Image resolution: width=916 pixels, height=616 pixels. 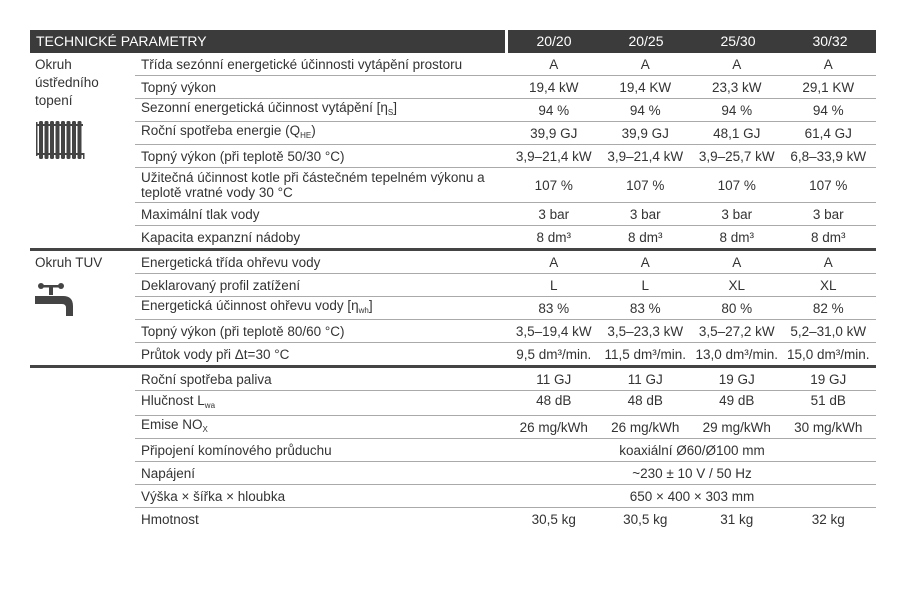 I want to click on section-label-cell, so click(x=82, y=449).